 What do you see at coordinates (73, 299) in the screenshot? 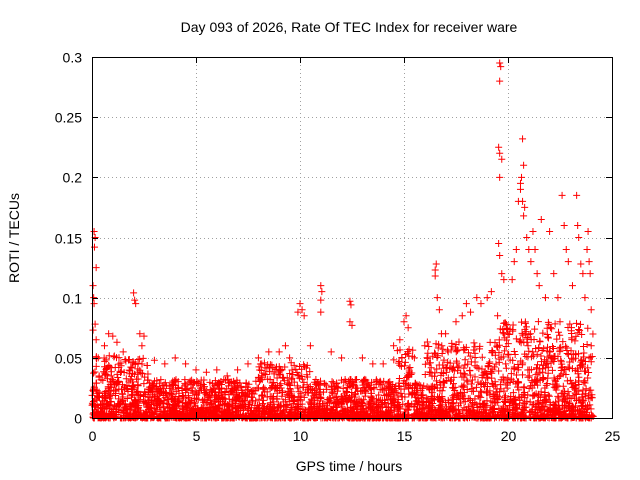
I see `y-tick-label: 0.1` at bounding box center [73, 299].